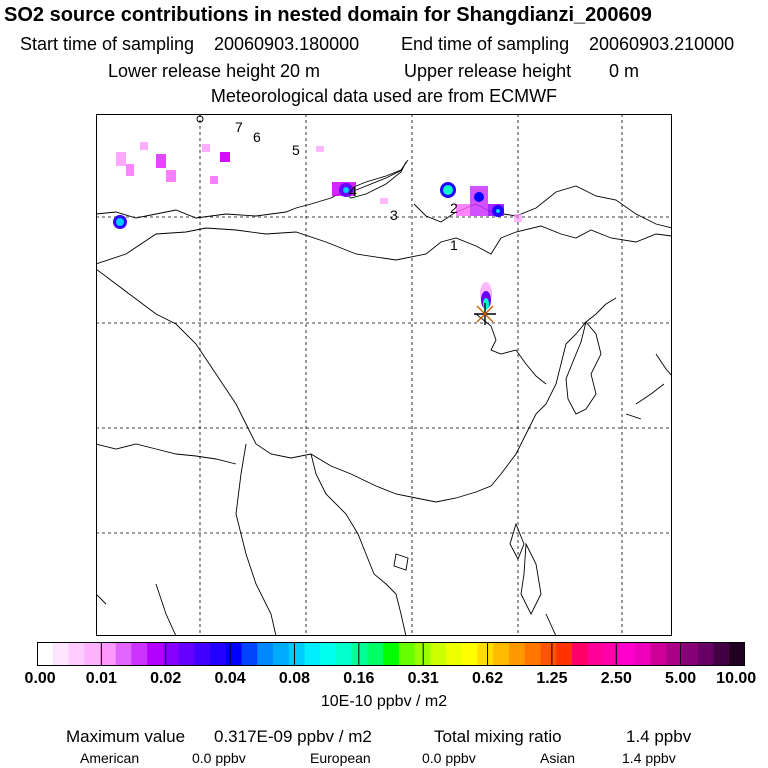  I want to click on max-value-label: Maximum value, so click(126, 736).